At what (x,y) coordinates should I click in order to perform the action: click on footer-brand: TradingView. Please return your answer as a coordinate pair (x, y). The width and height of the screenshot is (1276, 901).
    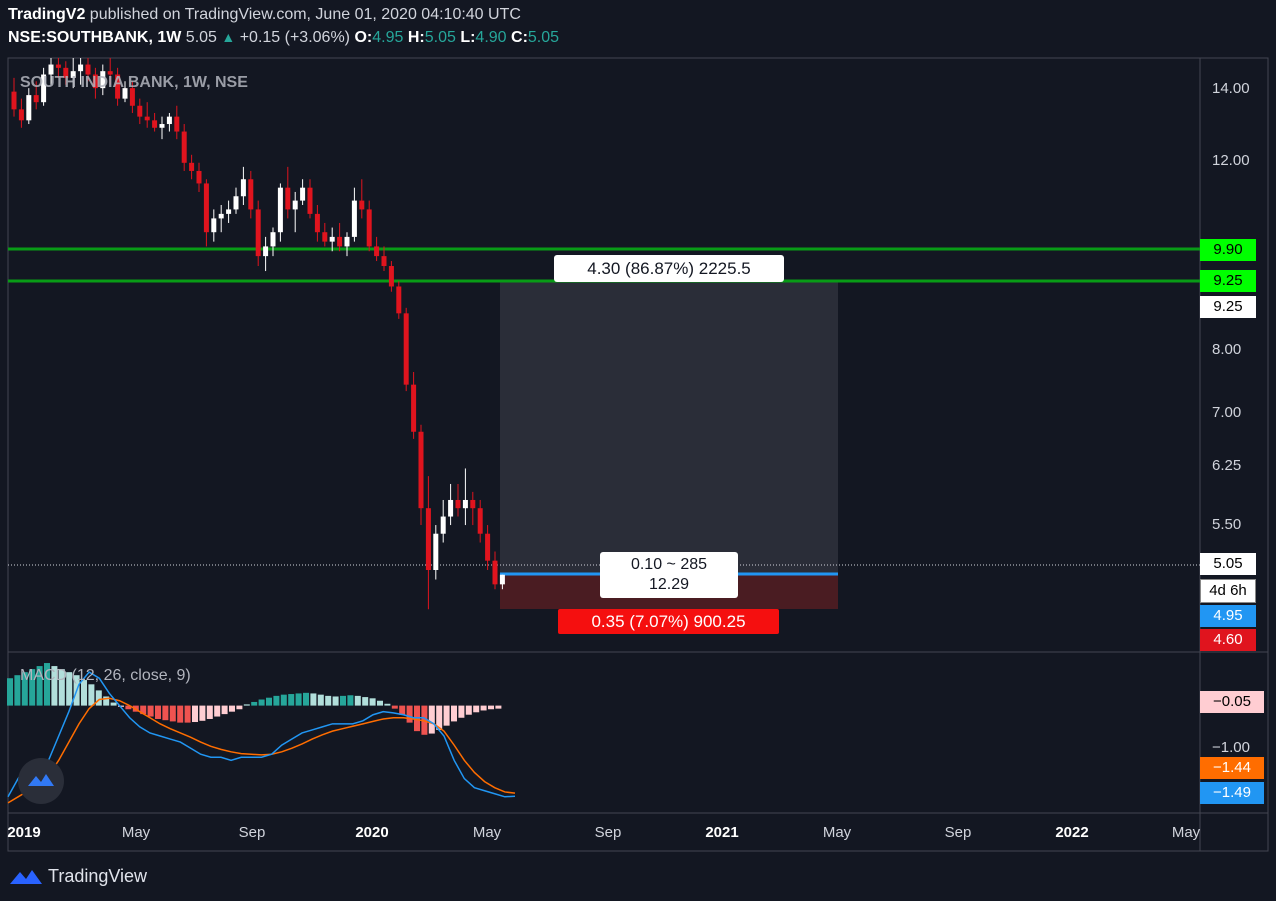
    Looking at the image, I should click on (98, 876).